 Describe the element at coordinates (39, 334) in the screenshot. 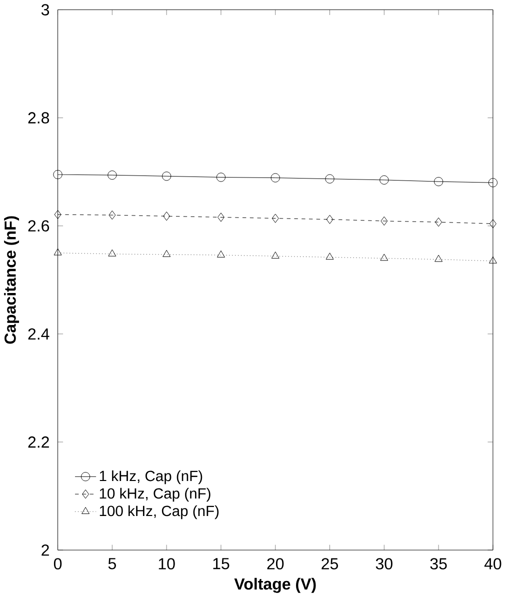

I see `y-tick-label: 2.4` at that location.